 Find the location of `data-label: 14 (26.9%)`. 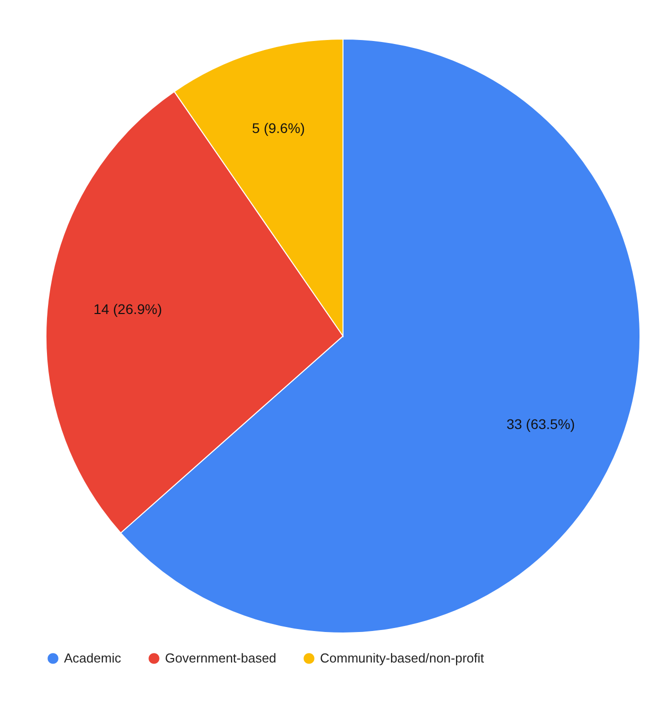

data-label: 14 (26.9%) is located at coordinates (128, 308).